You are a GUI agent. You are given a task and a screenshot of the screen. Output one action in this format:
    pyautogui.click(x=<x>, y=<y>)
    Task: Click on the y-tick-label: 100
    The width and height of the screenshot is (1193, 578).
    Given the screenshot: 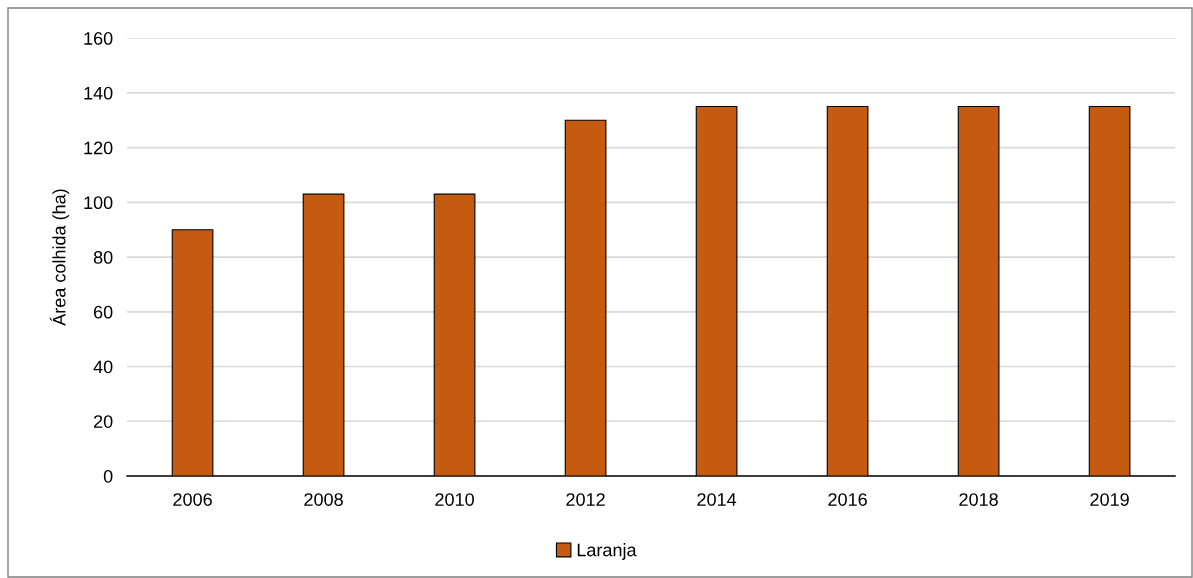 What is the action you would take?
    pyautogui.click(x=98, y=203)
    